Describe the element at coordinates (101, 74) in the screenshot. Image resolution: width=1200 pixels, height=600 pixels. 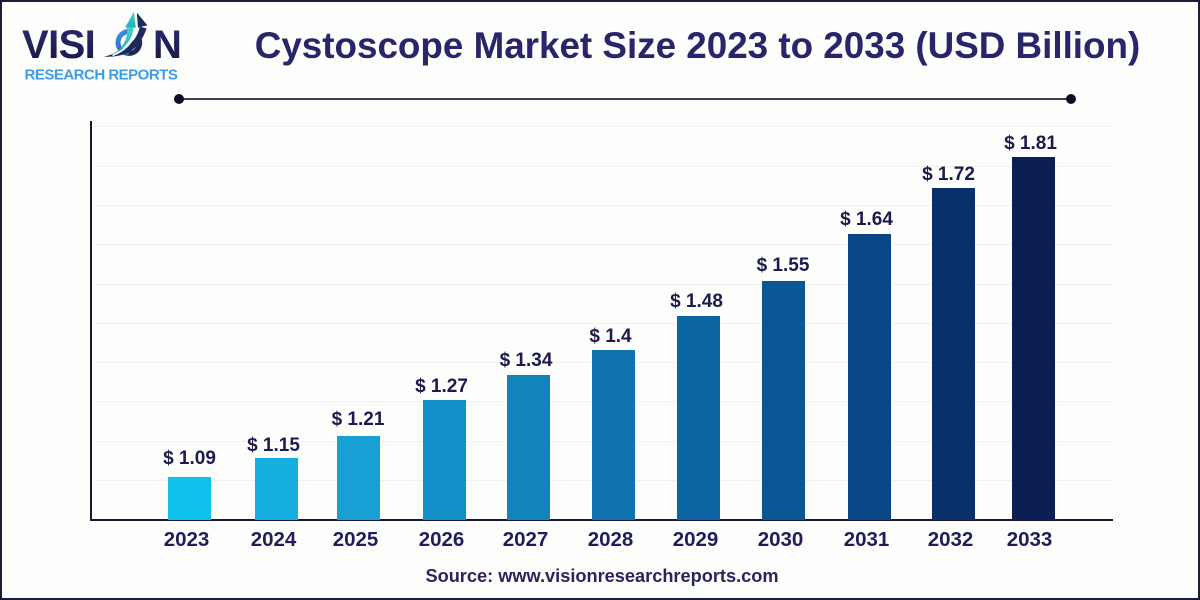
I see `svg-text: RESEARCH REPORTS` at that location.